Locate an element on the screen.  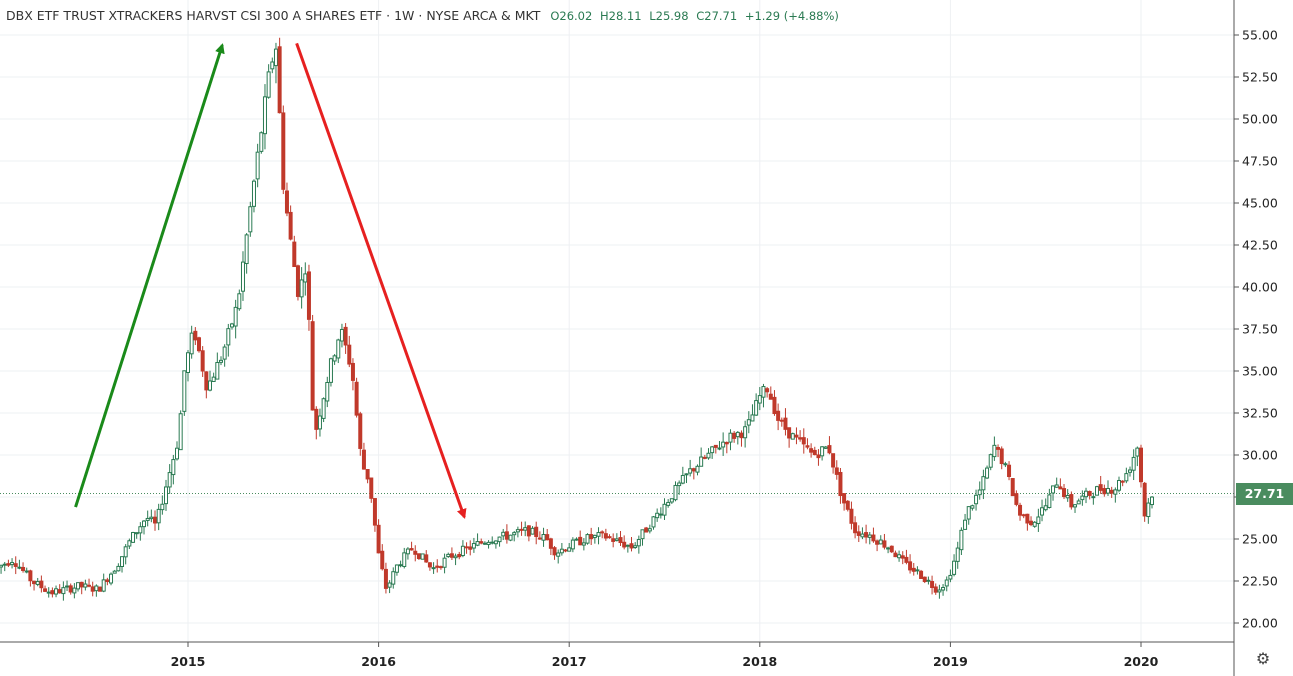
y-tick-label: 52.50 is located at coordinates (1260, 77).